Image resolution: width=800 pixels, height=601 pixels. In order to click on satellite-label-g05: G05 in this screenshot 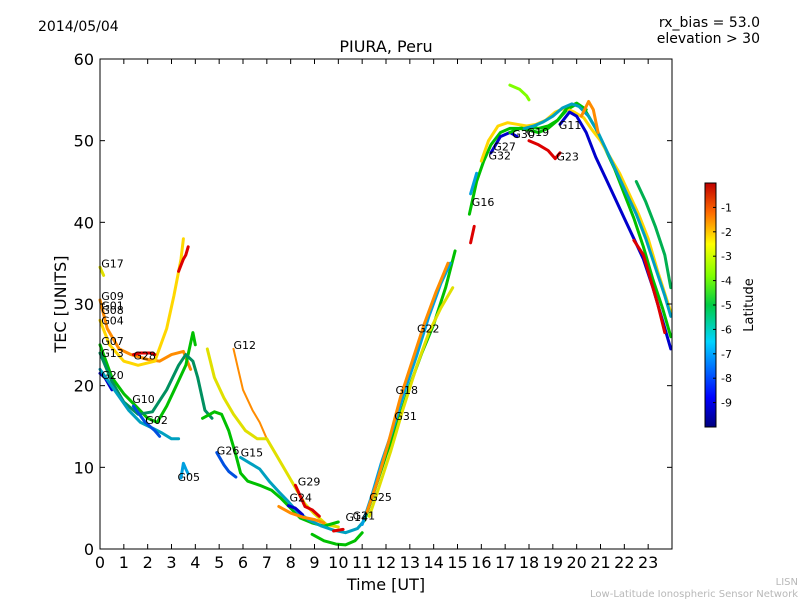, I will do `click(189, 477)`.